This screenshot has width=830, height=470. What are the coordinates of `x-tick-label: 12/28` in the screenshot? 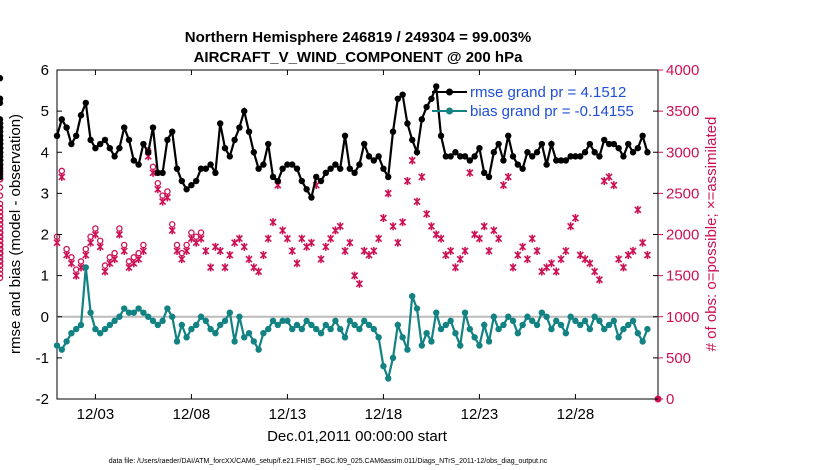 It's located at (576, 414).